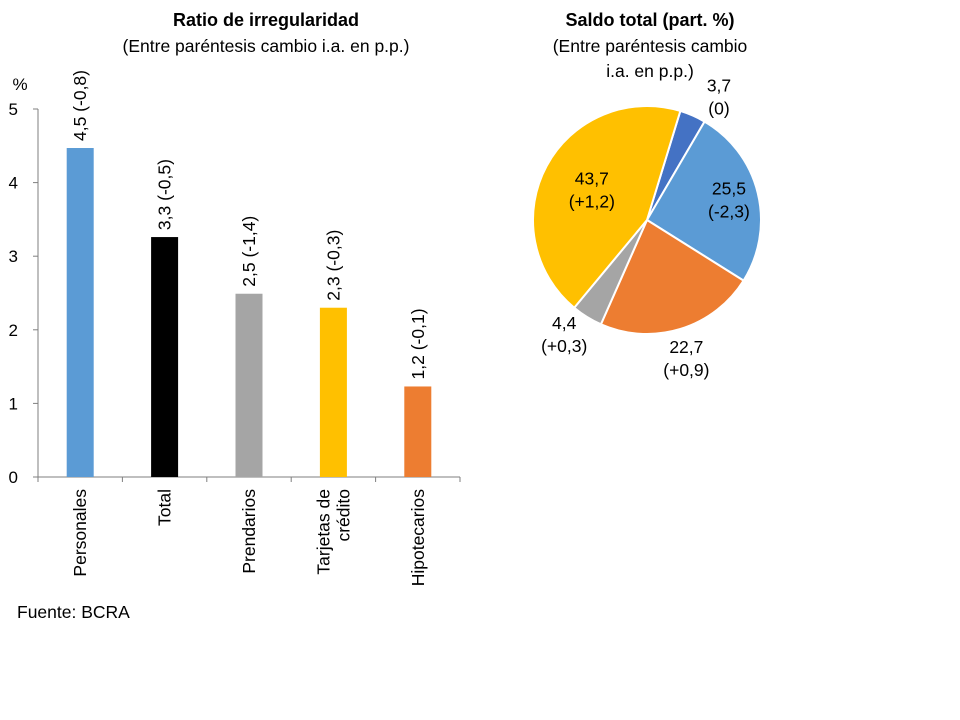 This screenshot has width=960, height=720. What do you see at coordinates (418, 538) in the screenshot?
I see `x-category-label: Hipotecarios` at bounding box center [418, 538].